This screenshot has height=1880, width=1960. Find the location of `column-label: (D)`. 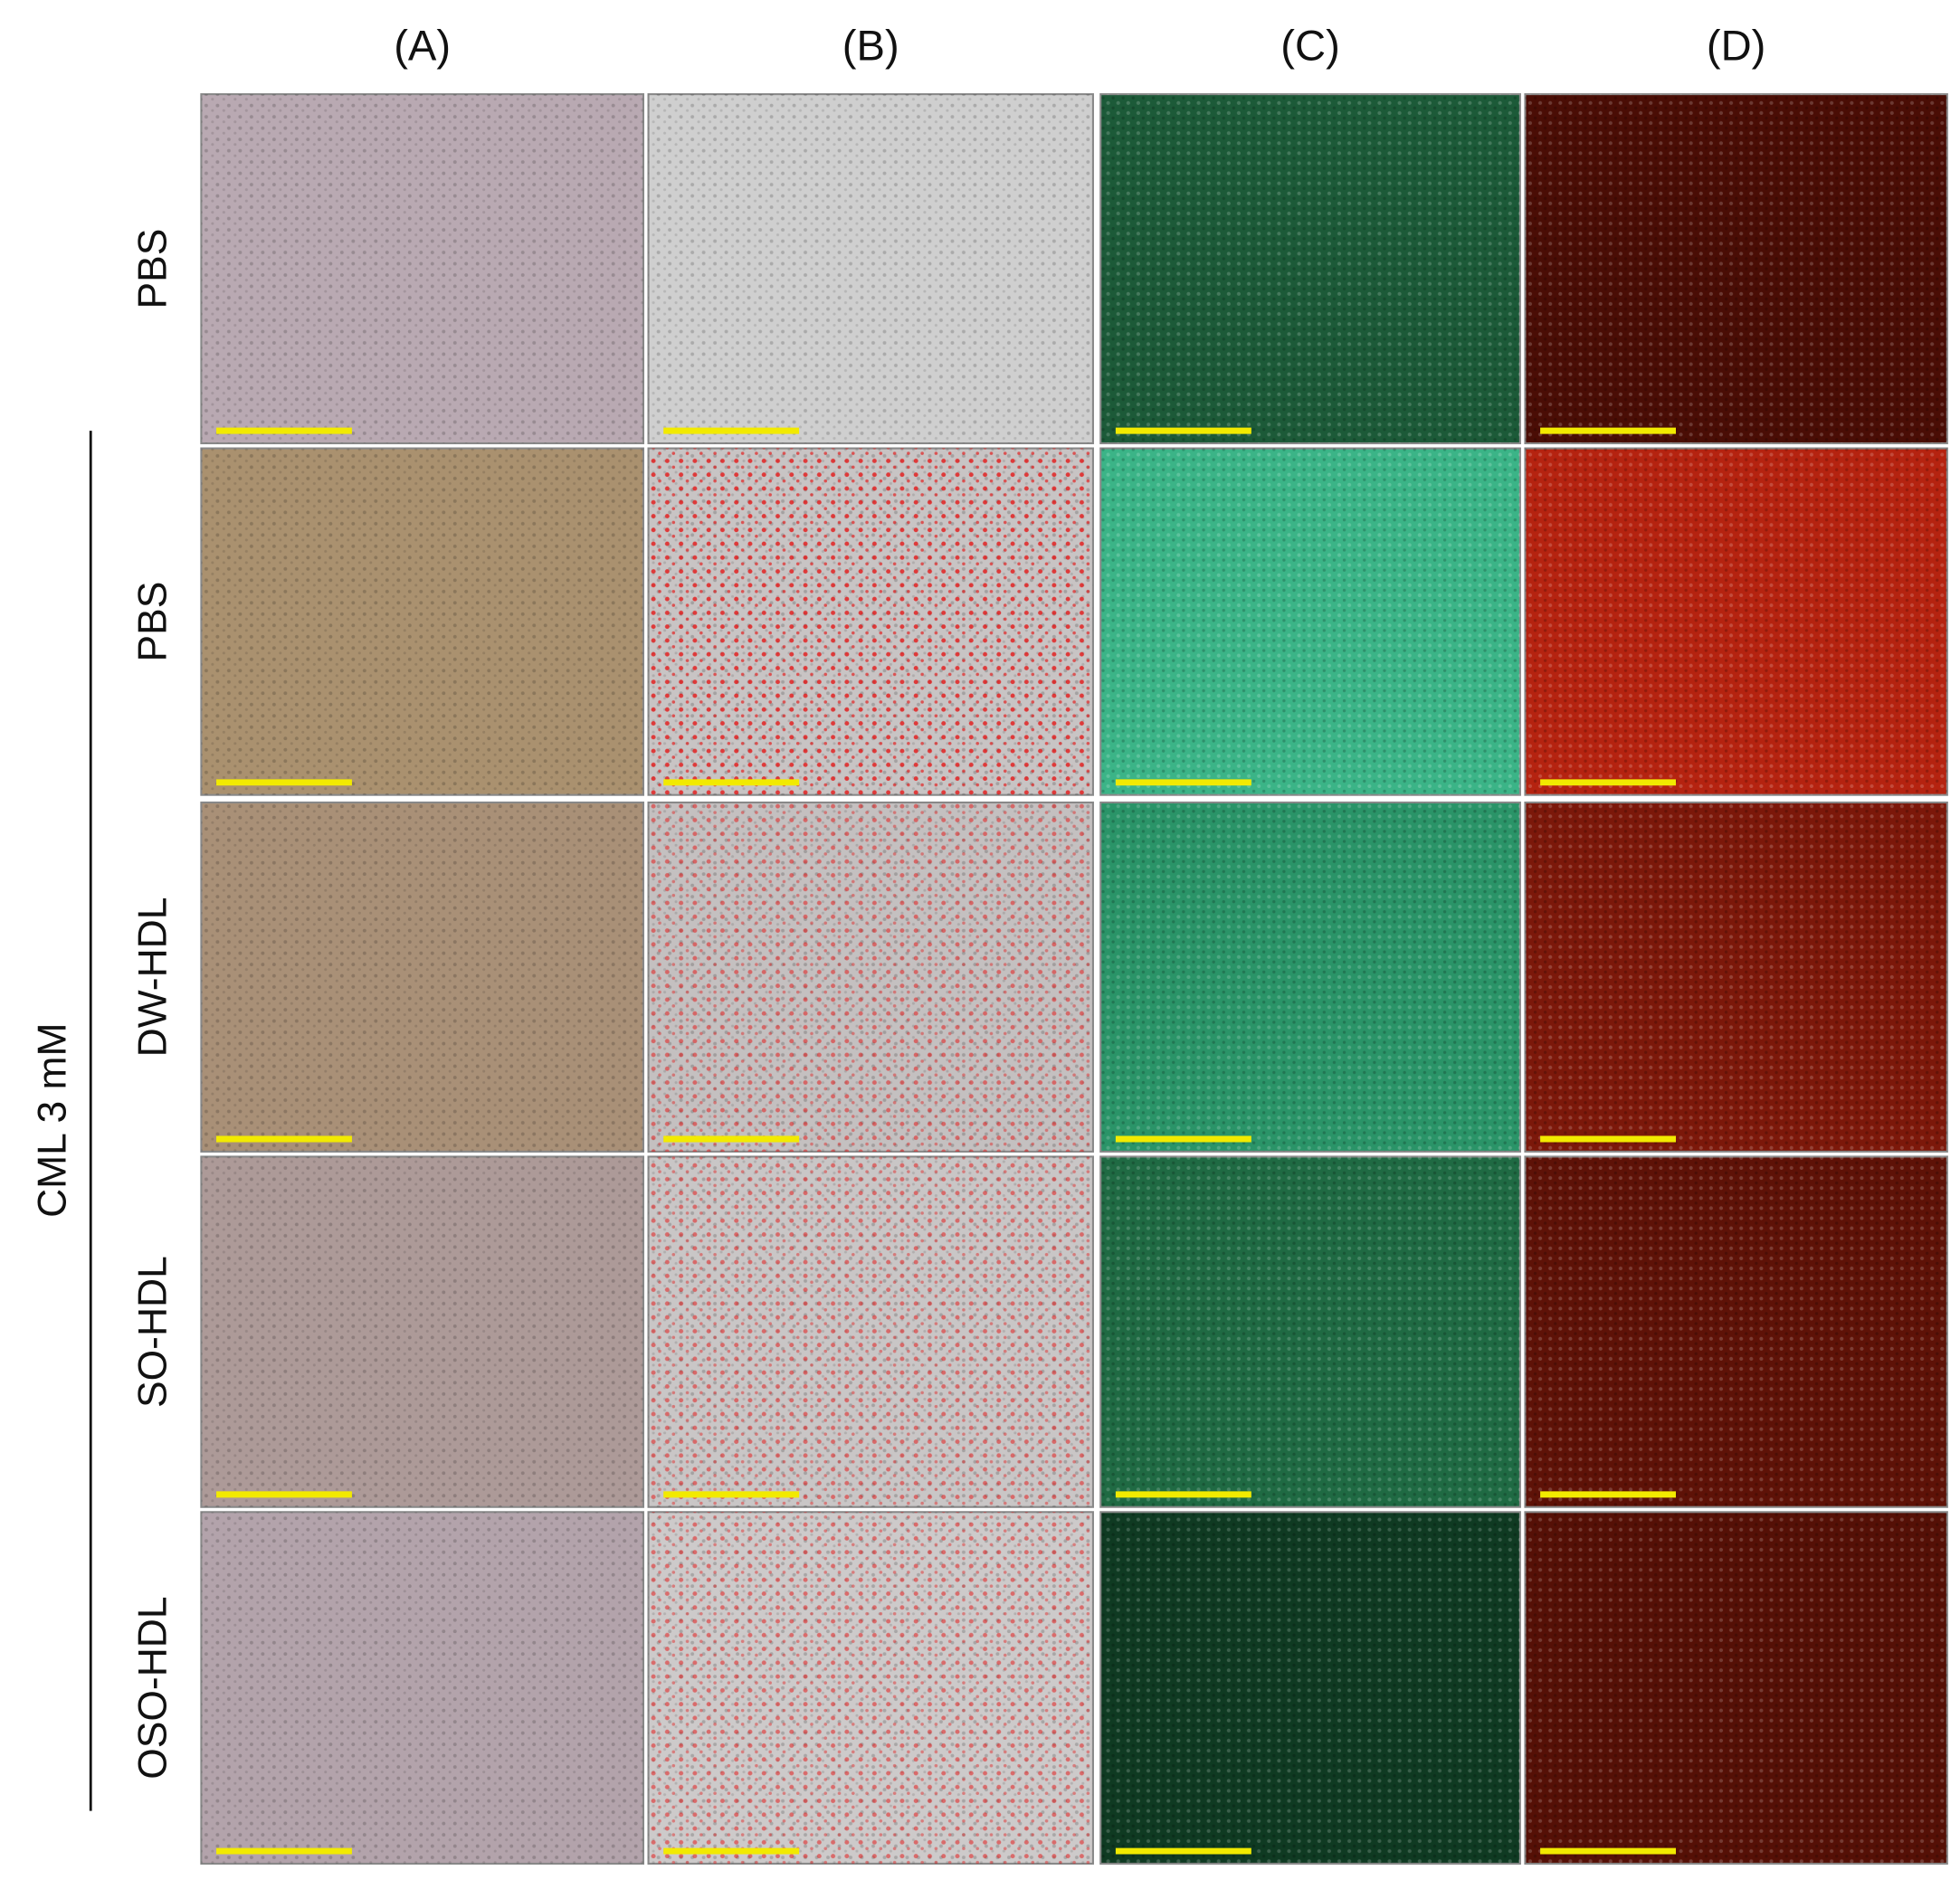

column-label: (D) is located at coordinates (1737, 47).